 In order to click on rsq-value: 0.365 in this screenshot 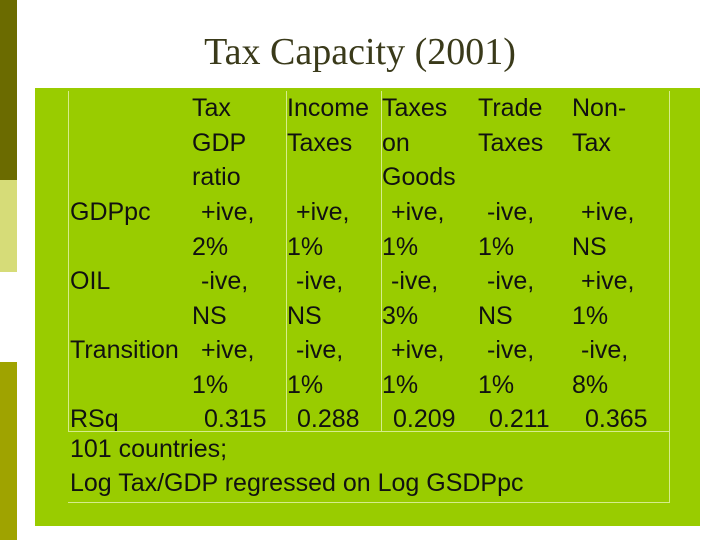, I will do `click(616, 419)`.